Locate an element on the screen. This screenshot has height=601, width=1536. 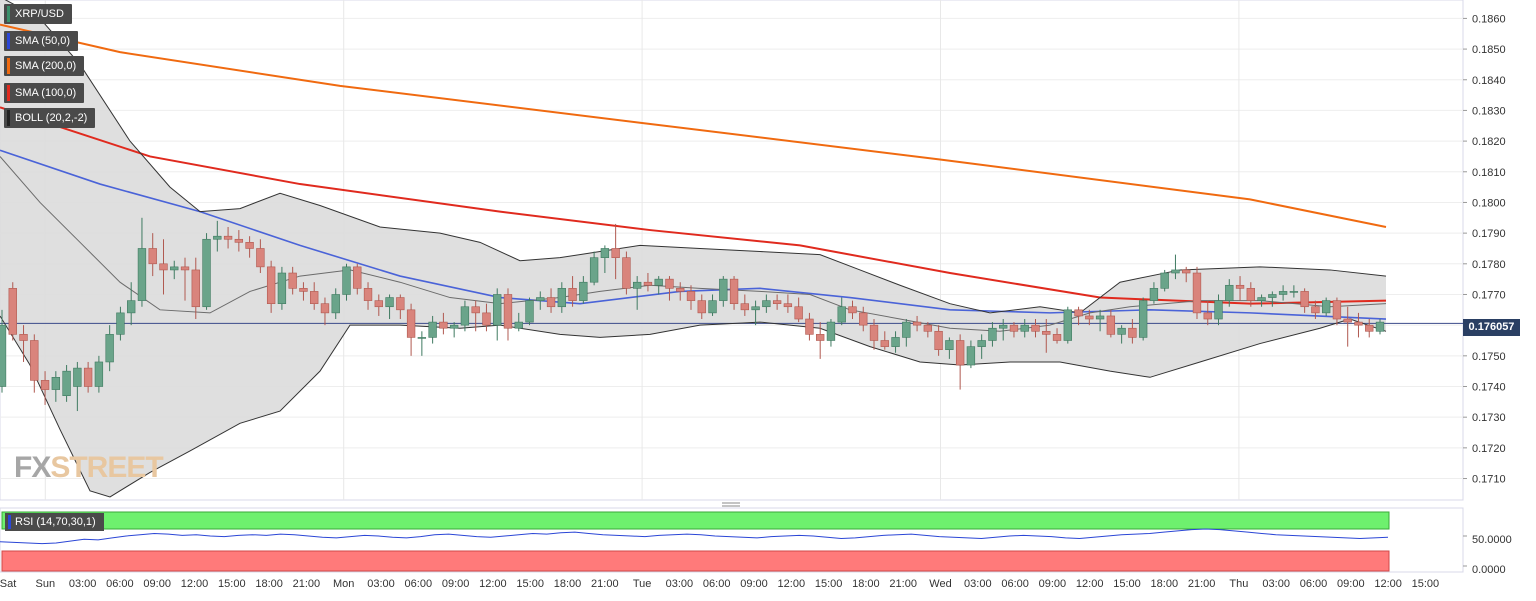
y-tick-label: 0.1840 is located at coordinates (1489, 81).